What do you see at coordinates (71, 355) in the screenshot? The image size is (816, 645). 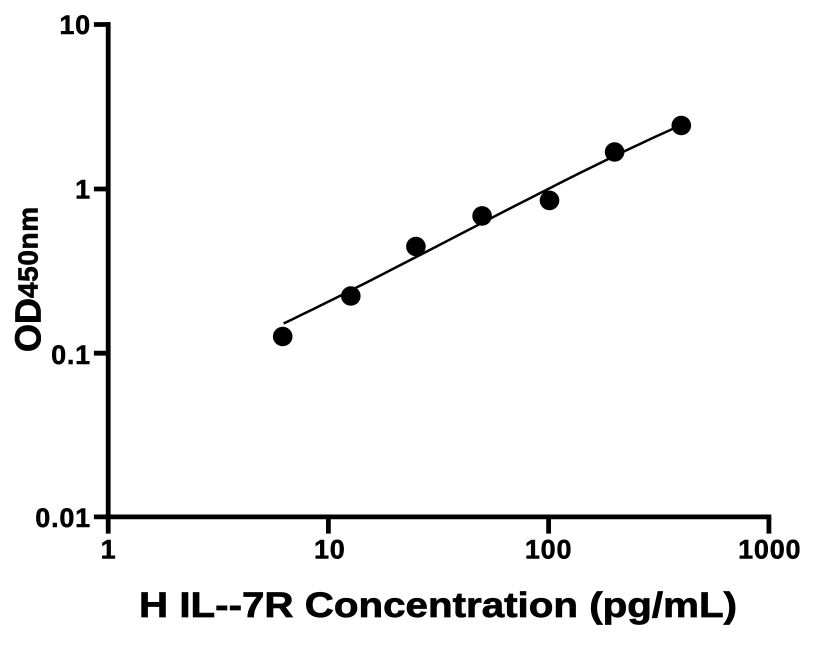 I see `svg-text: 0.1` at bounding box center [71, 355].